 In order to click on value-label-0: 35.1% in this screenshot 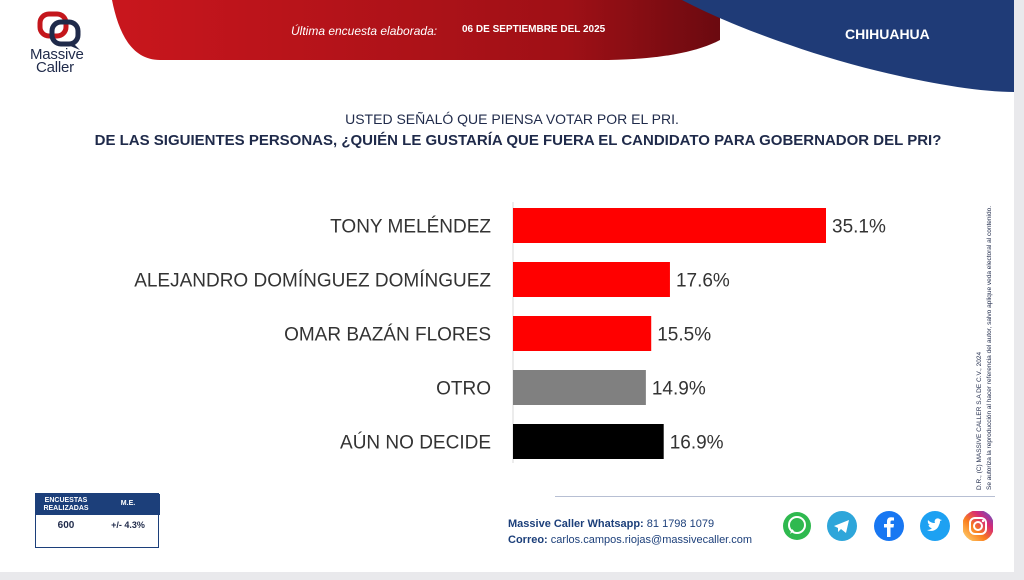, I will do `click(859, 227)`.